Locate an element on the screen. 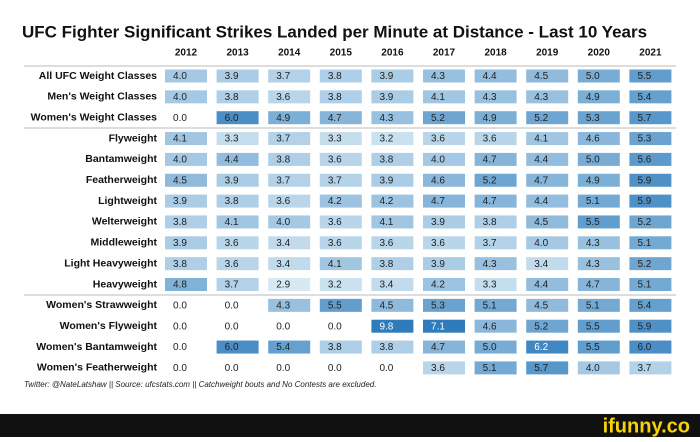 This screenshot has height=442, width=700. row-label: Men's Weight Classes is located at coordinates (102, 97).